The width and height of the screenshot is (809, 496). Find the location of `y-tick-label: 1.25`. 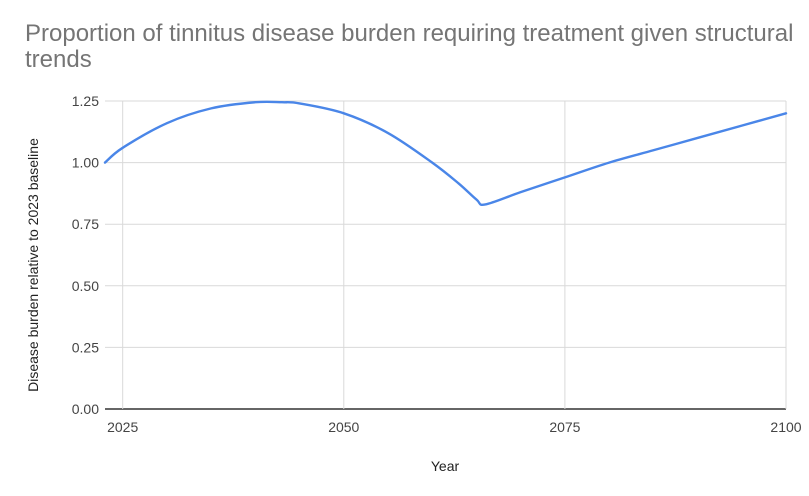

y-tick-label: 1.25 is located at coordinates (85, 101).